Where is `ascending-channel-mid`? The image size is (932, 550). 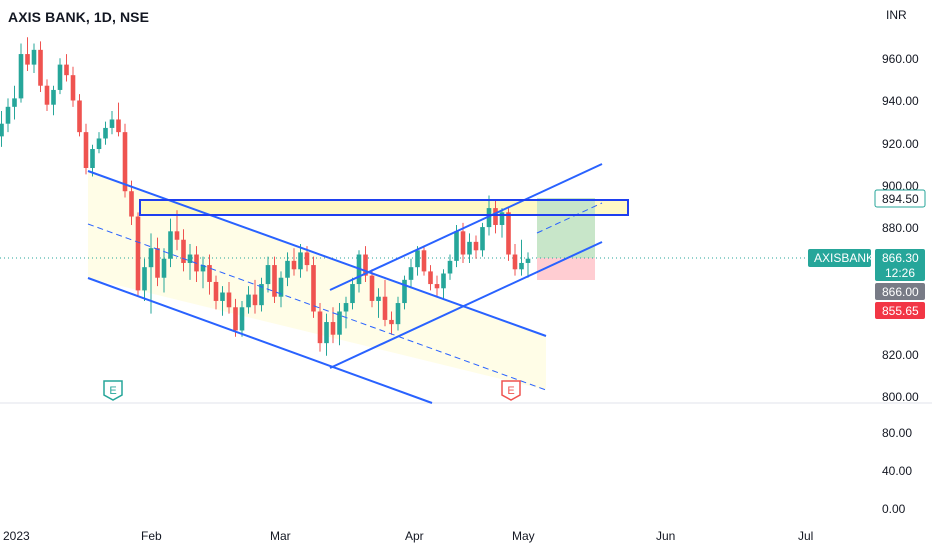 ascending-channel-mid is located at coordinates (569, 218).